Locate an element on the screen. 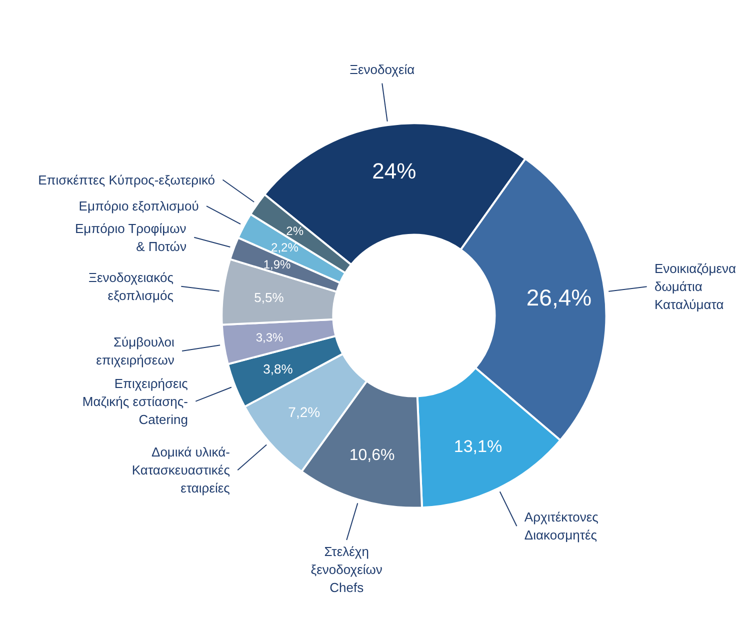 The height and width of the screenshot is (630, 750). data-label: 24% is located at coordinates (394, 171).